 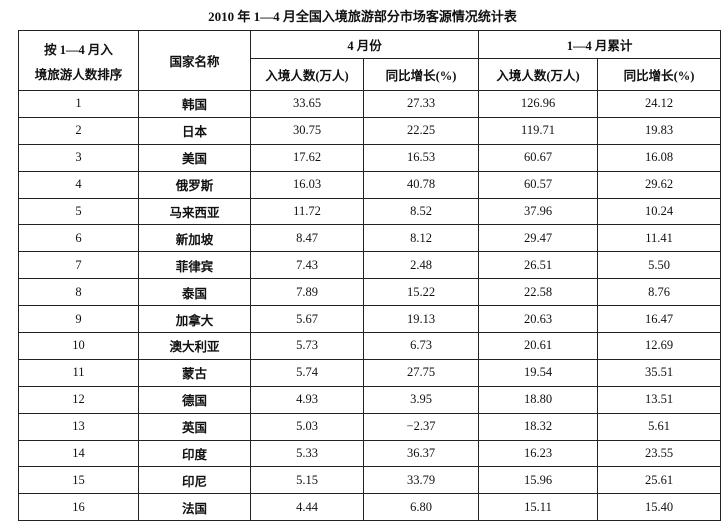 I want to click on table-cell: 新加坡, so click(x=194, y=238).